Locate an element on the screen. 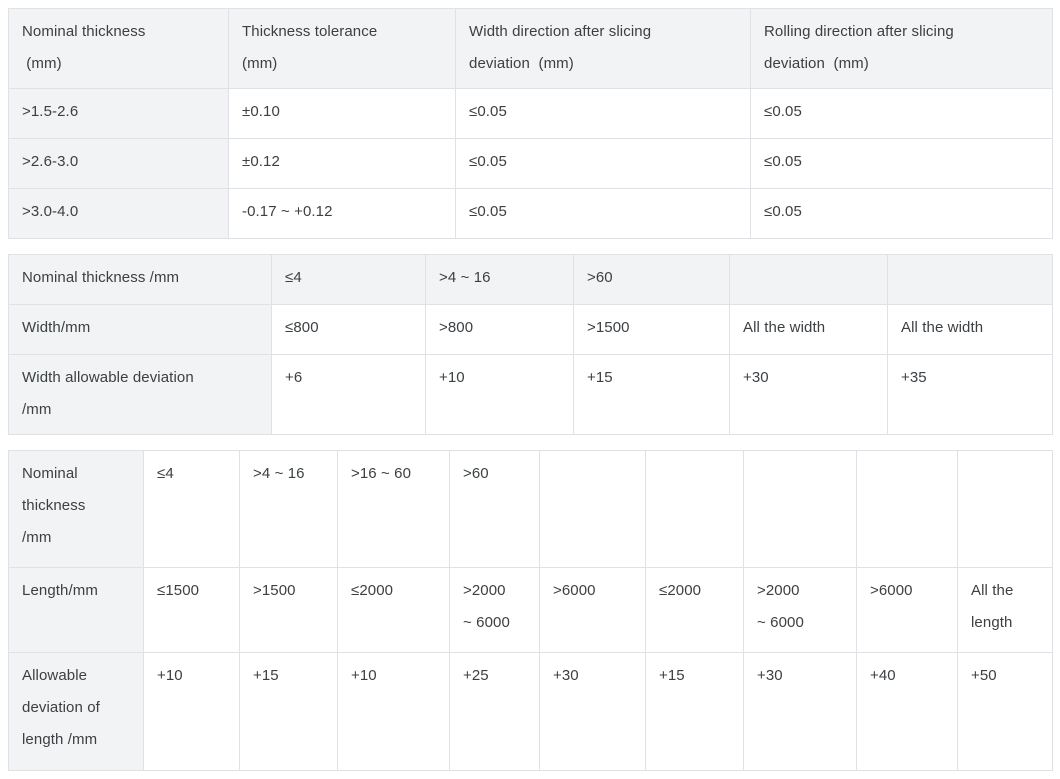 The height and width of the screenshot is (779, 1060). table-header-cell: Thickness tolerance (mm) is located at coordinates (342, 48).